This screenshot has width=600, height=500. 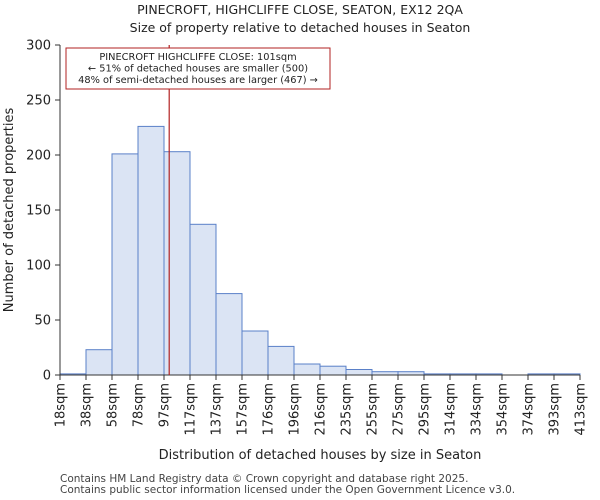 I want to click on y-tick-label: 150, so click(x=38, y=211).